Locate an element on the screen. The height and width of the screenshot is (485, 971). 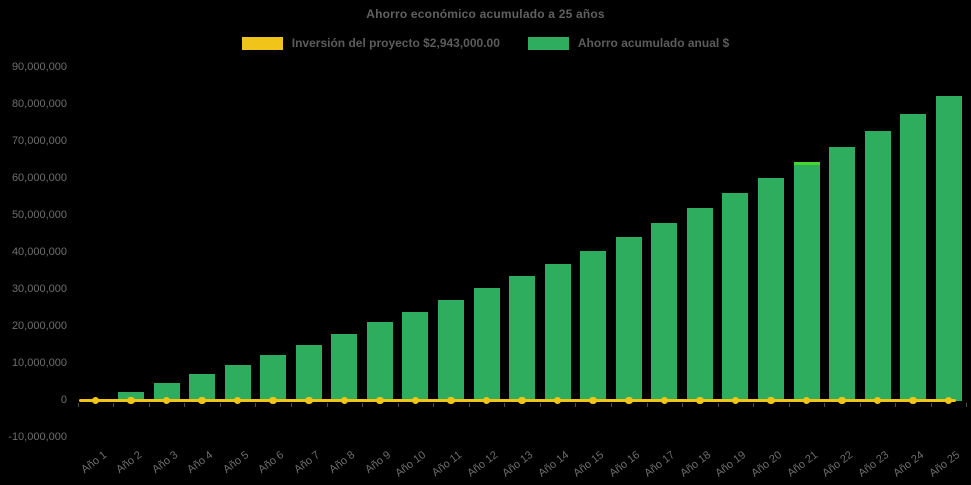
bar-año-24 is located at coordinates (913, 257).